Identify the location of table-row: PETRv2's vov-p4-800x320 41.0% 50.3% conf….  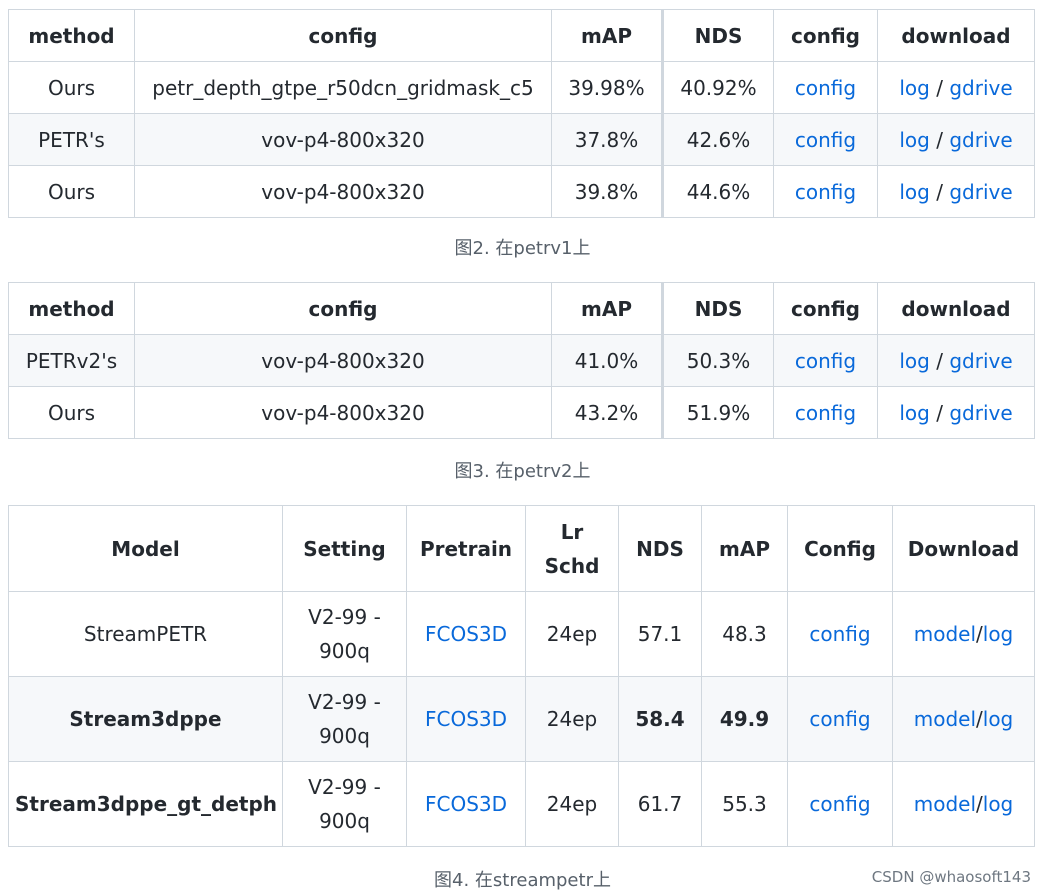
(521, 360).